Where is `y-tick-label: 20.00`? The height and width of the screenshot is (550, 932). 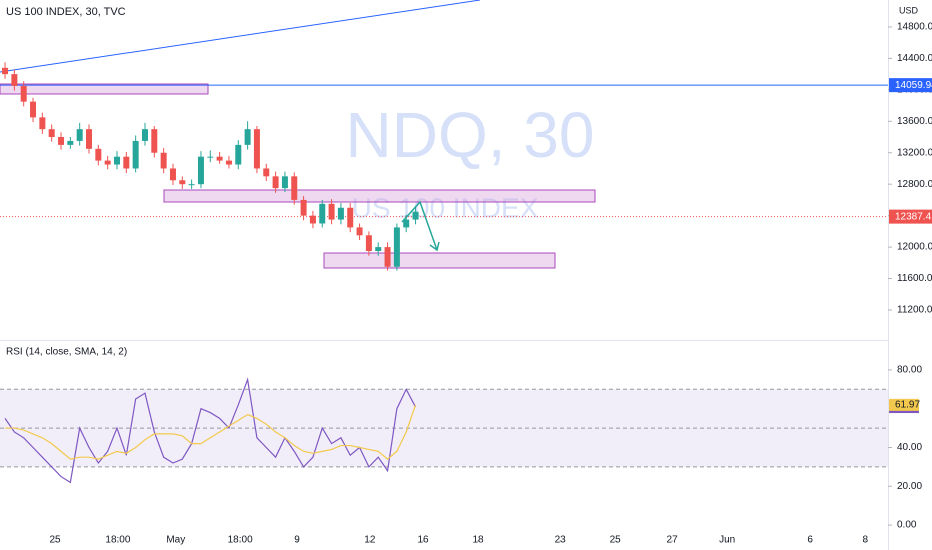 y-tick-label: 20.00 is located at coordinates (909, 486).